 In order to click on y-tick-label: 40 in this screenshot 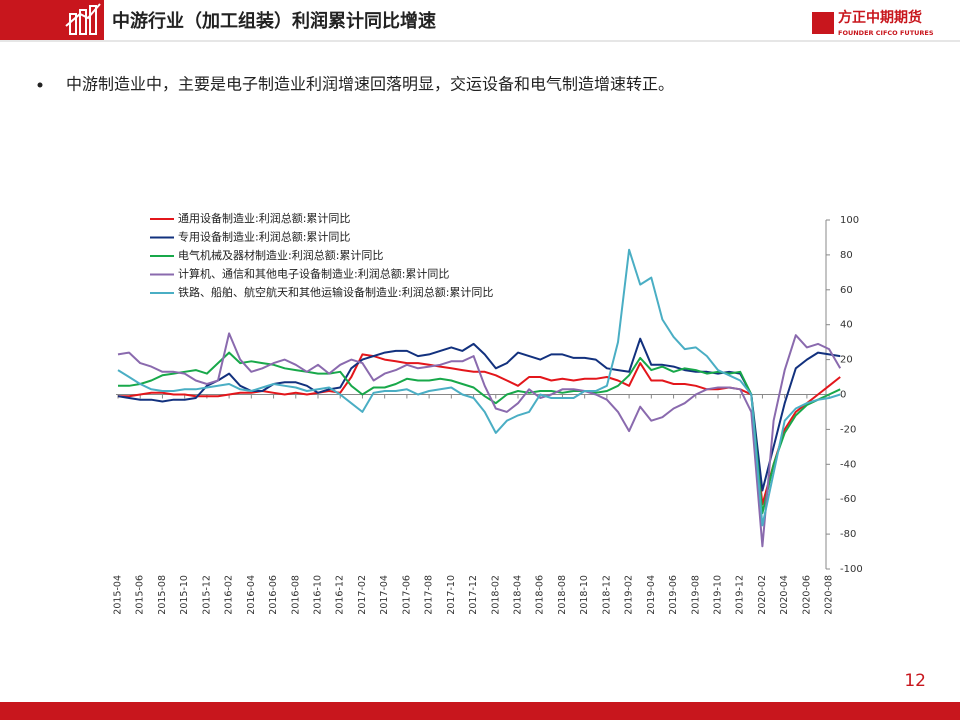, I will do `click(846, 325)`.